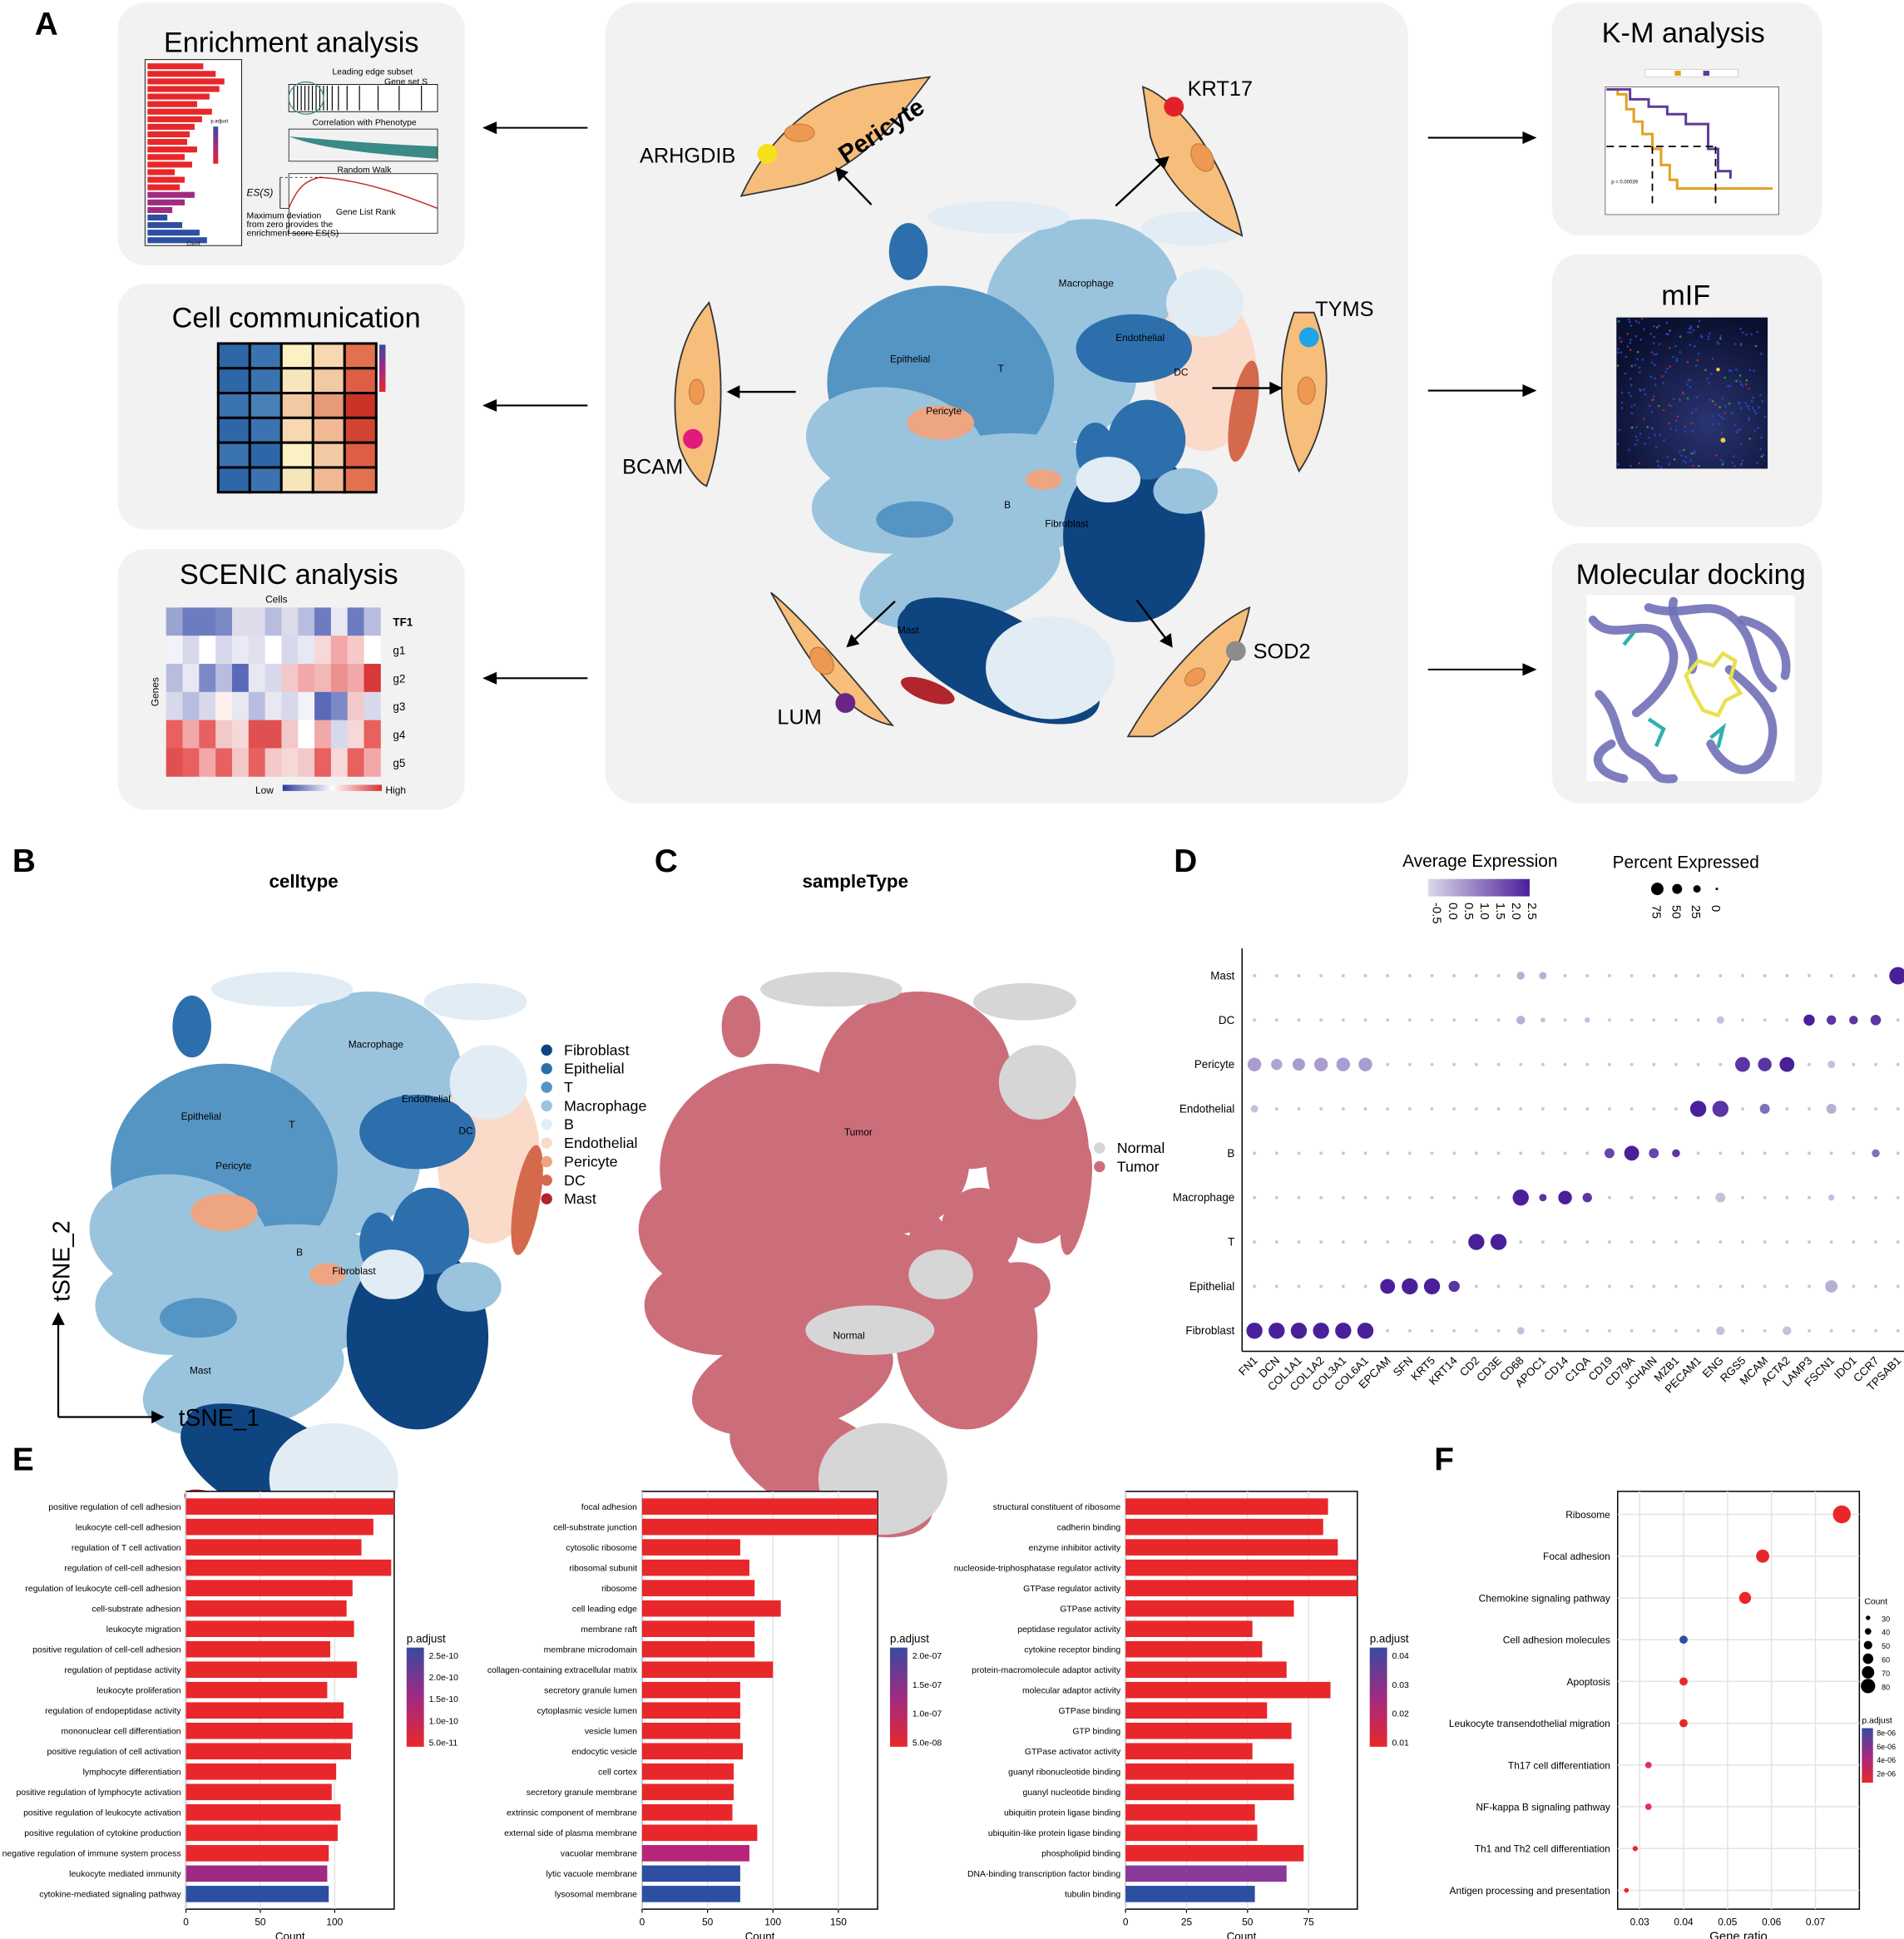  What do you see at coordinates (290, 225) in the screenshot?
I see `gsea-max-dev-2: from zero provides the` at bounding box center [290, 225].